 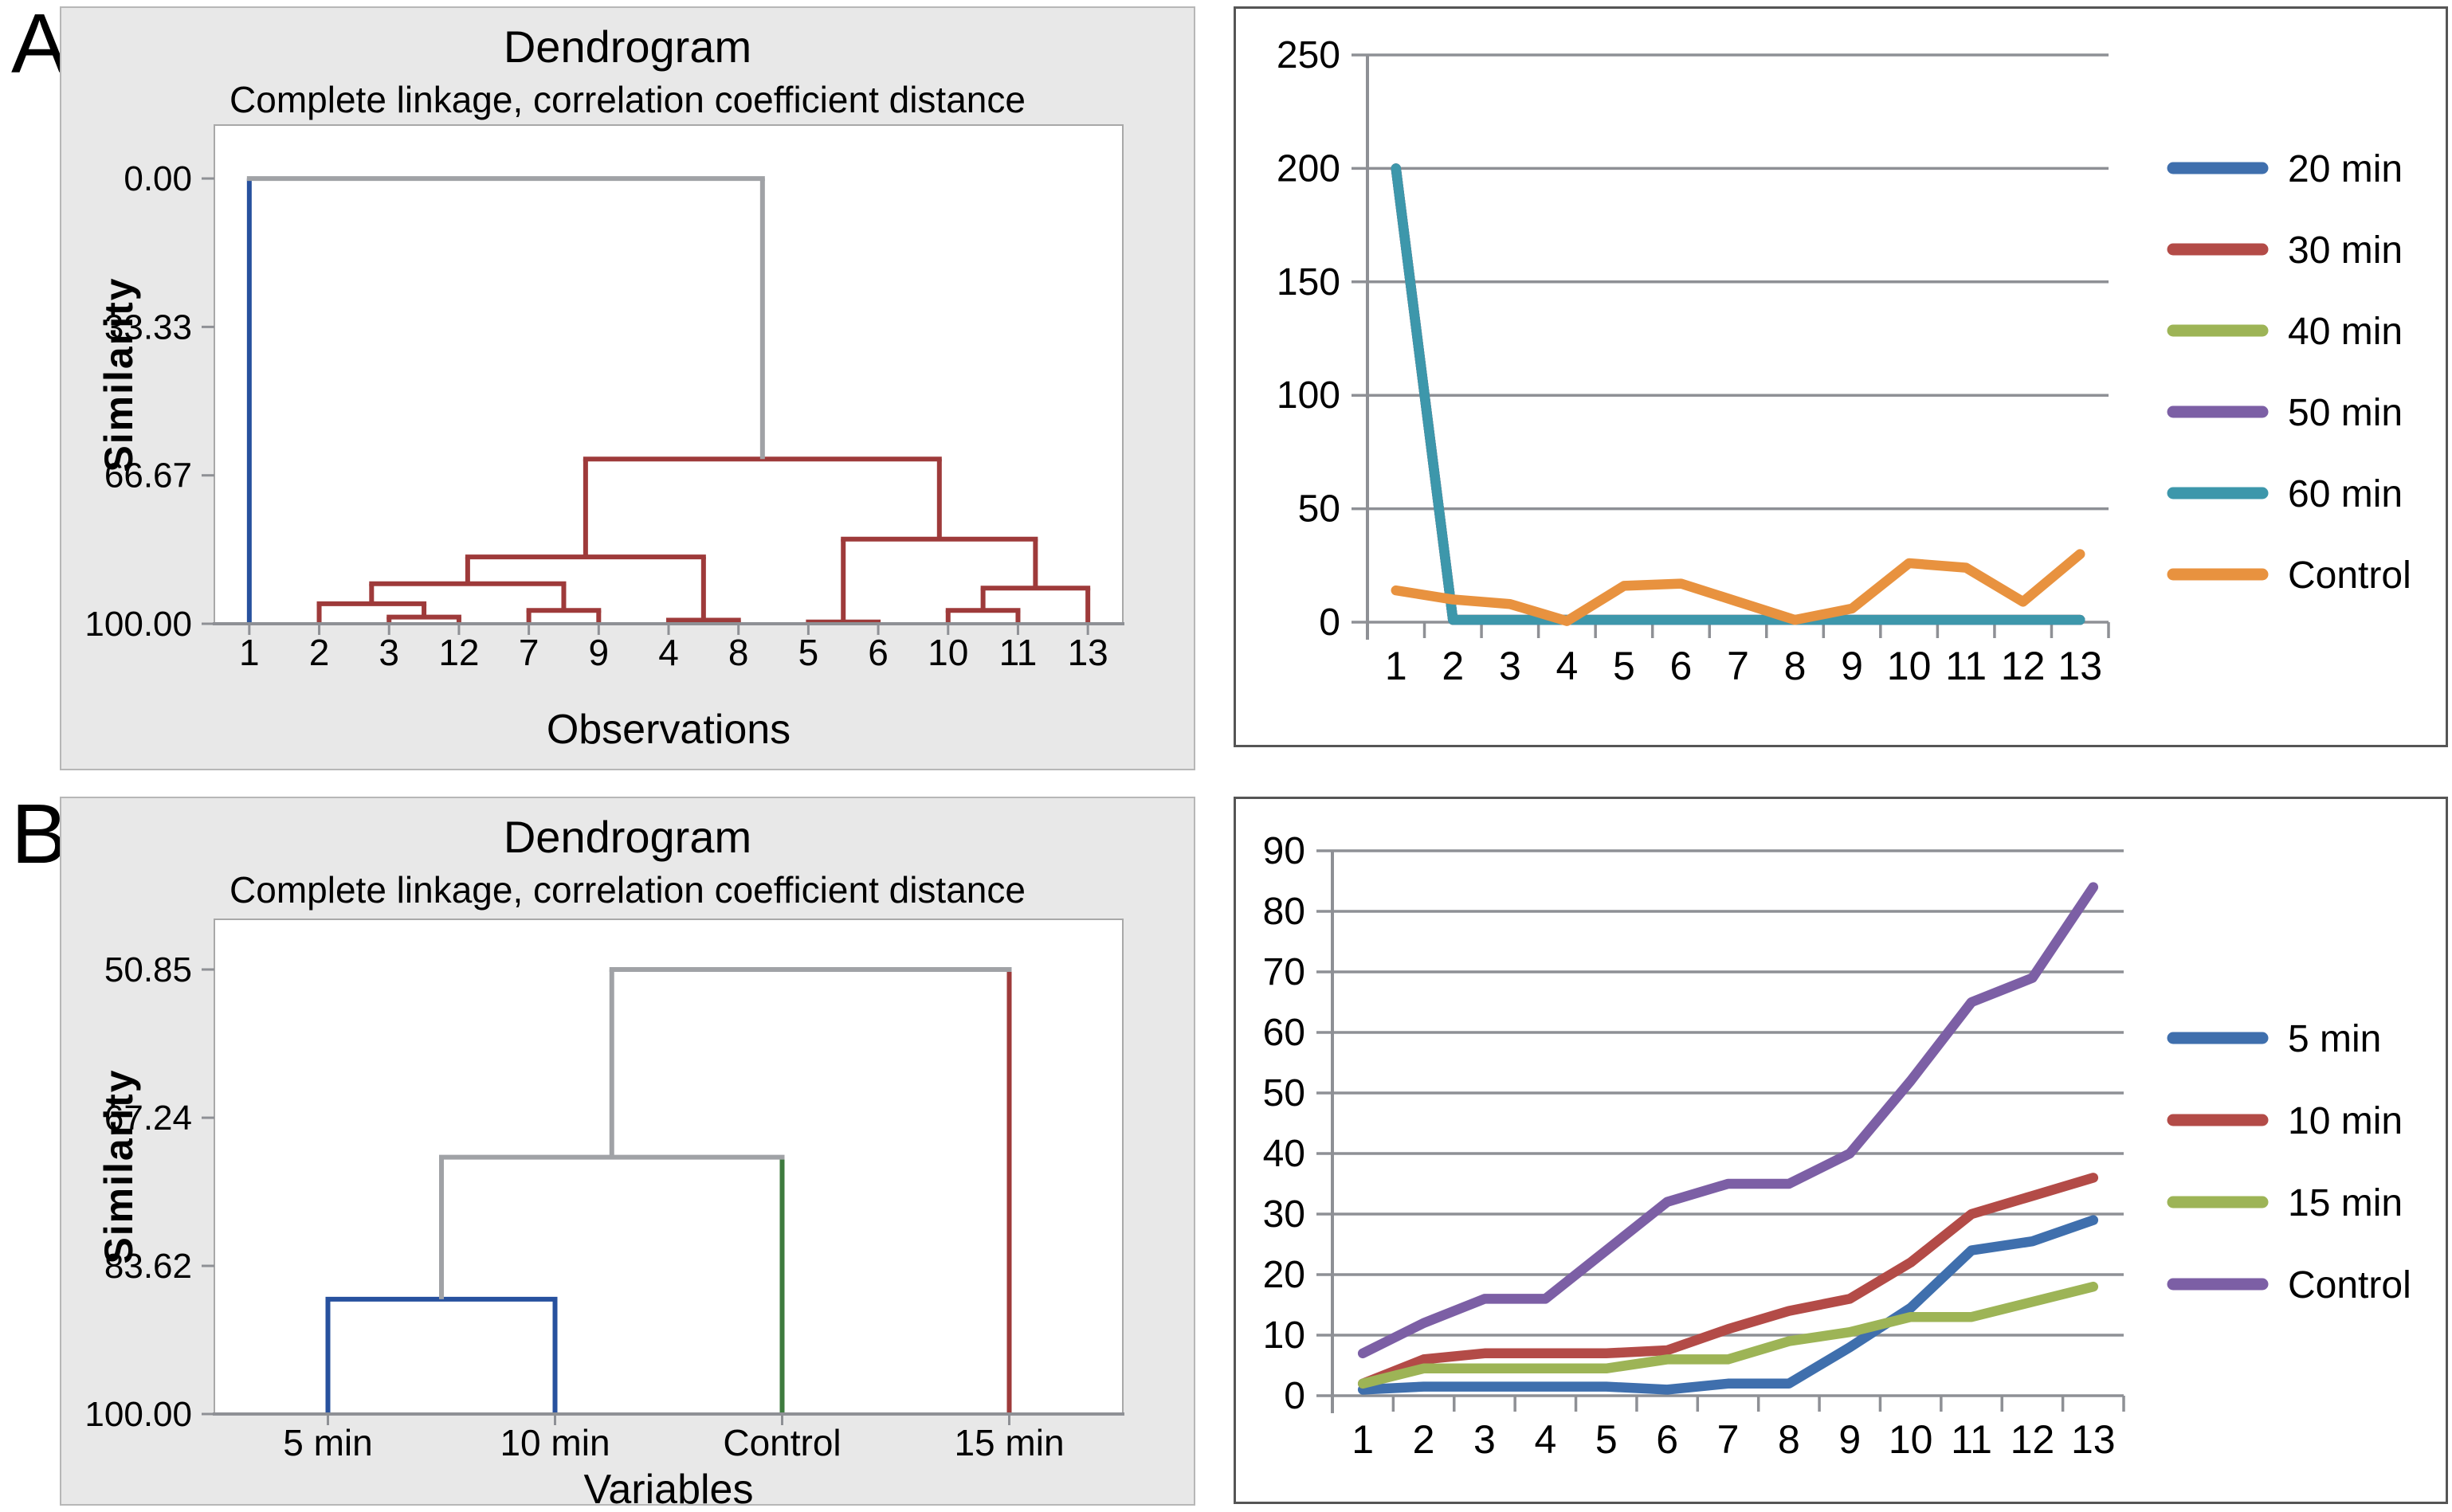 What do you see at coordinates (148, 1118) in the screenshot?
I see `y-tick-label: 67.24` at bounding box center [148, 1118].